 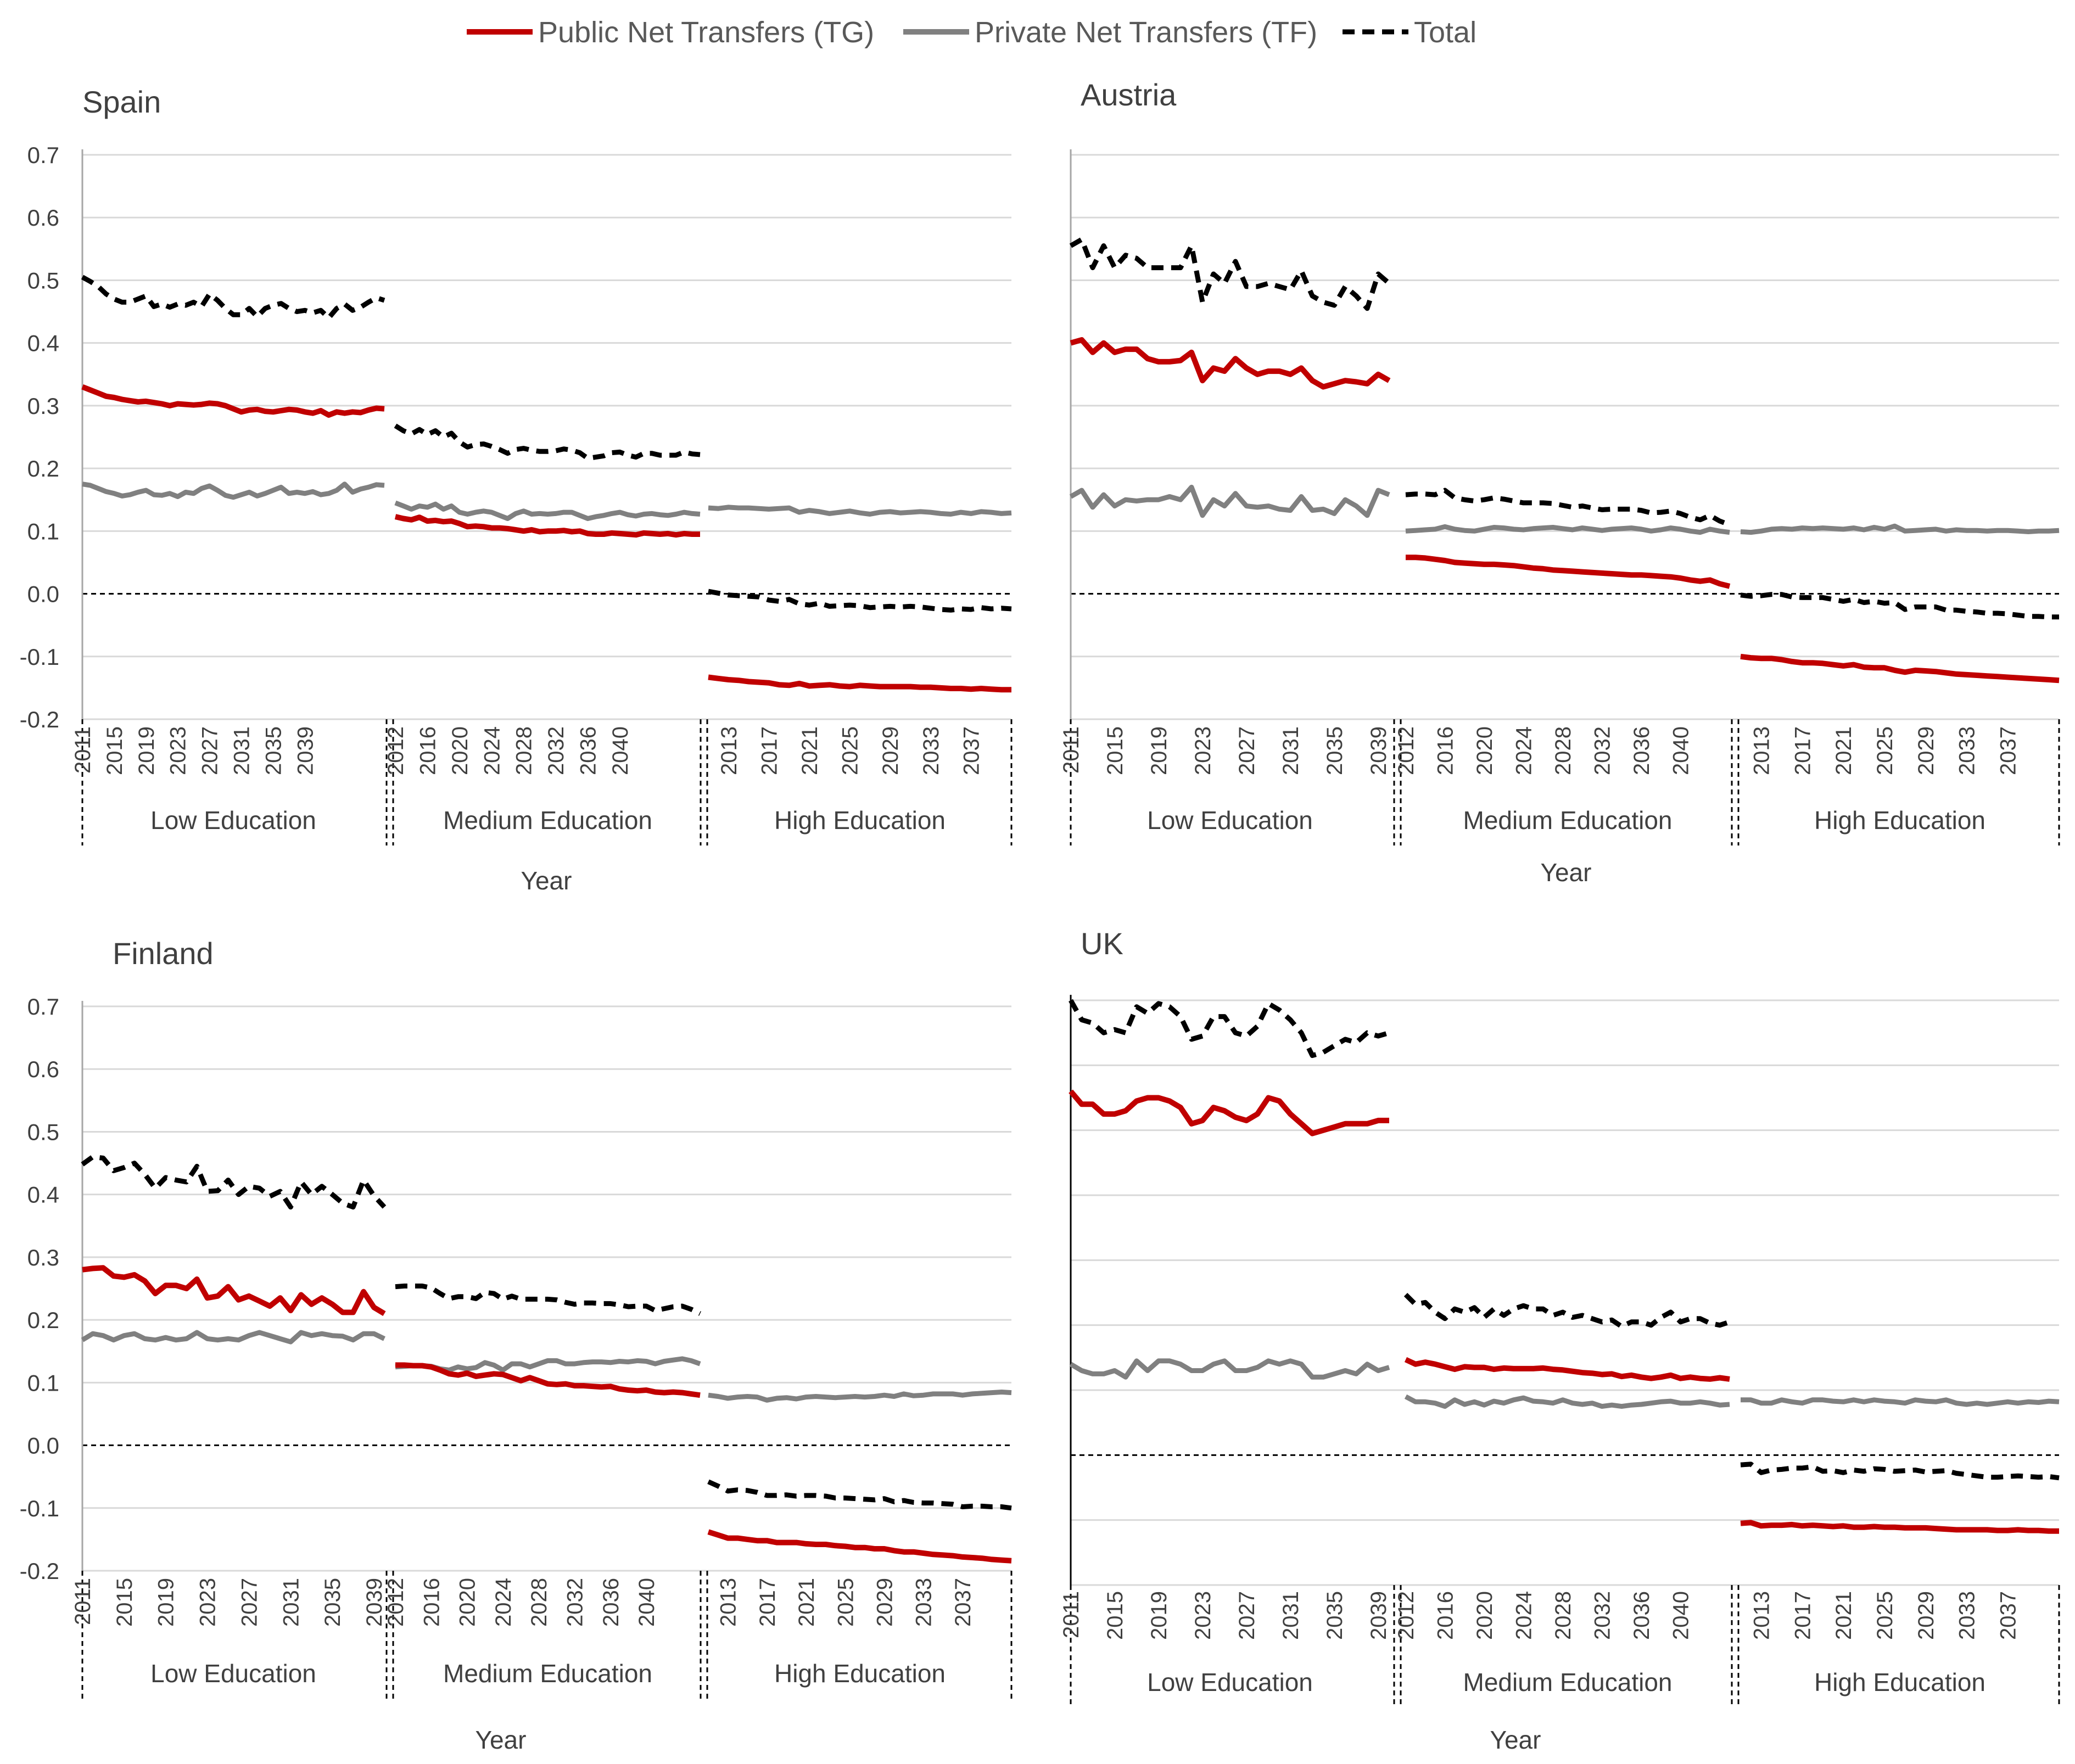 I want to click on chart-title: Austria, so click(x=1129, y=95).